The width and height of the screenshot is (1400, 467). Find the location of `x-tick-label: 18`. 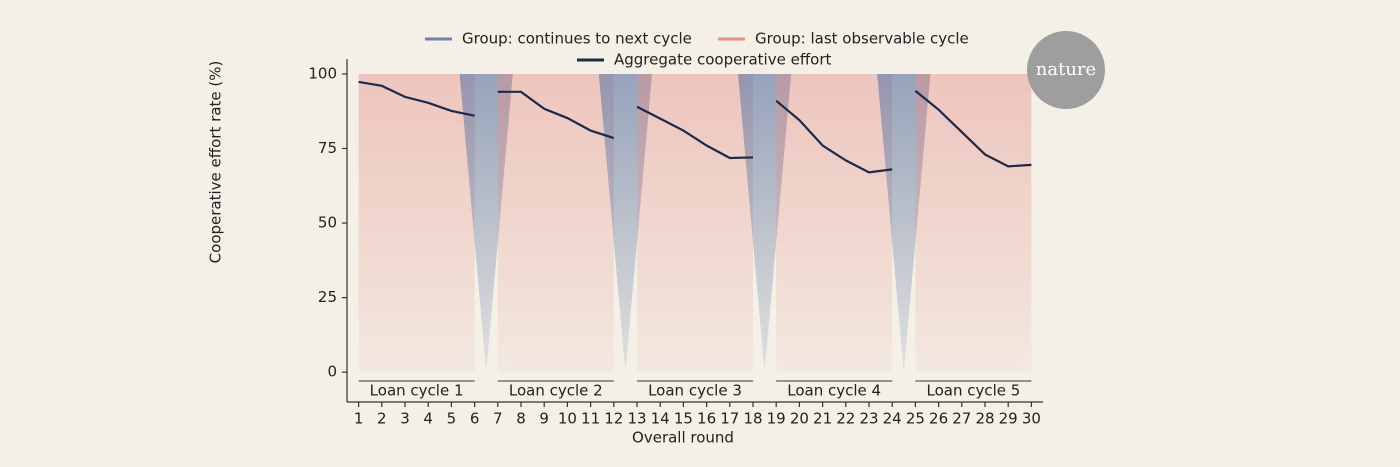

x-tick-label: 18 is located at coordinates (752, 419).